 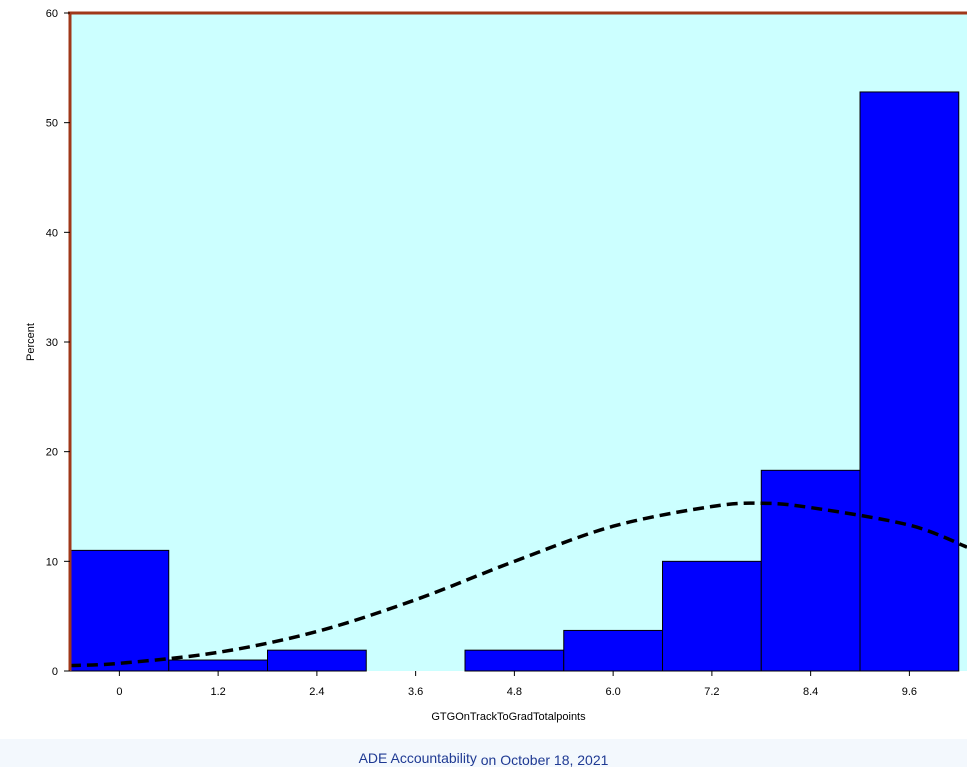 What do you see at coordinates (119, 692) in the screenshot?
I see `x-tick-label: 0` at bounding box center [119, 692].